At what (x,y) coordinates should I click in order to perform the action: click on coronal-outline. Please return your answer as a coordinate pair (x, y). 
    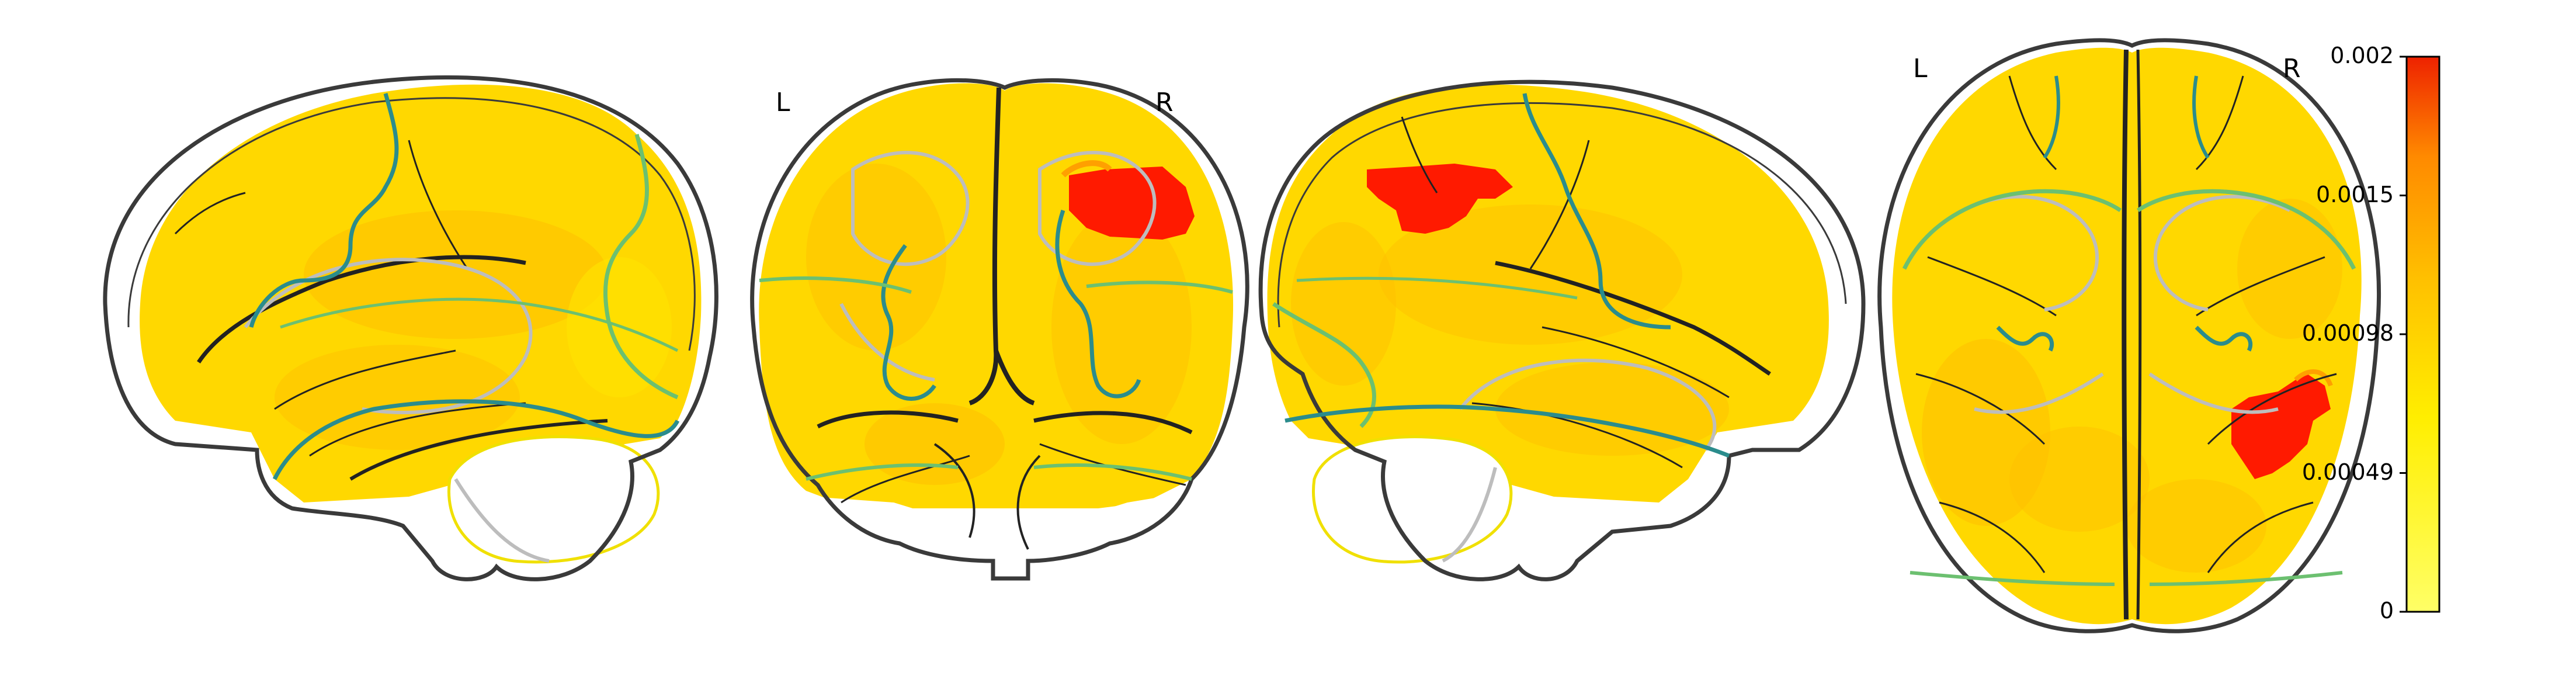
    Looking at the image, I should click on (999, 329).